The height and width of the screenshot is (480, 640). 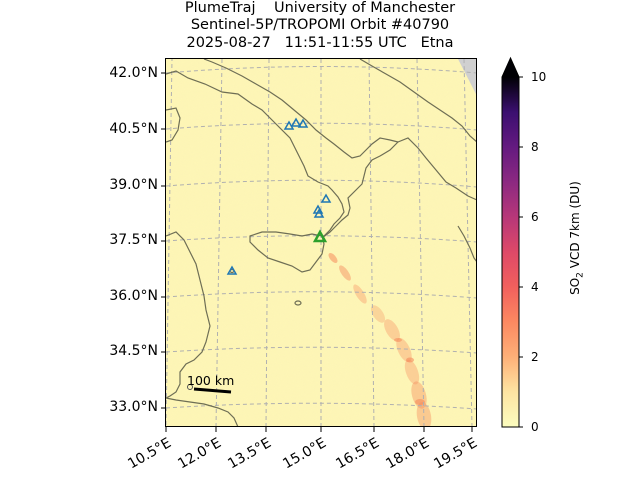 What do you see at coordinates (521, 252) in the screenshot?
I see `colorbar-ticks` at bounding box center [521, 252].